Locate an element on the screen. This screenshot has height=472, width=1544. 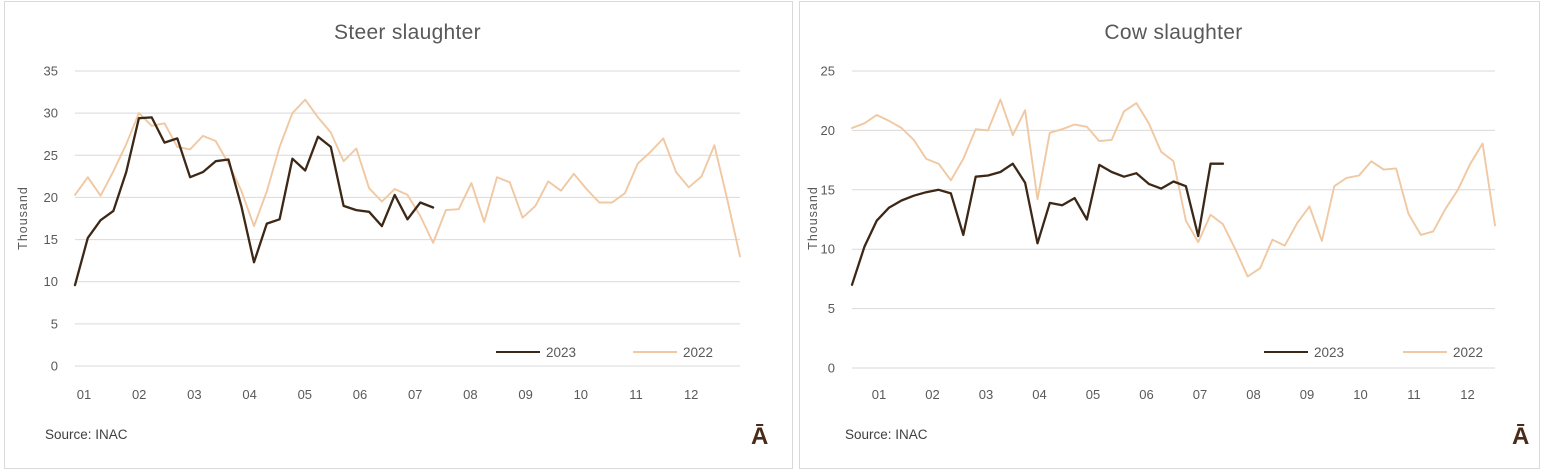
svg-text: 30 is located at coordinates (51, 113).